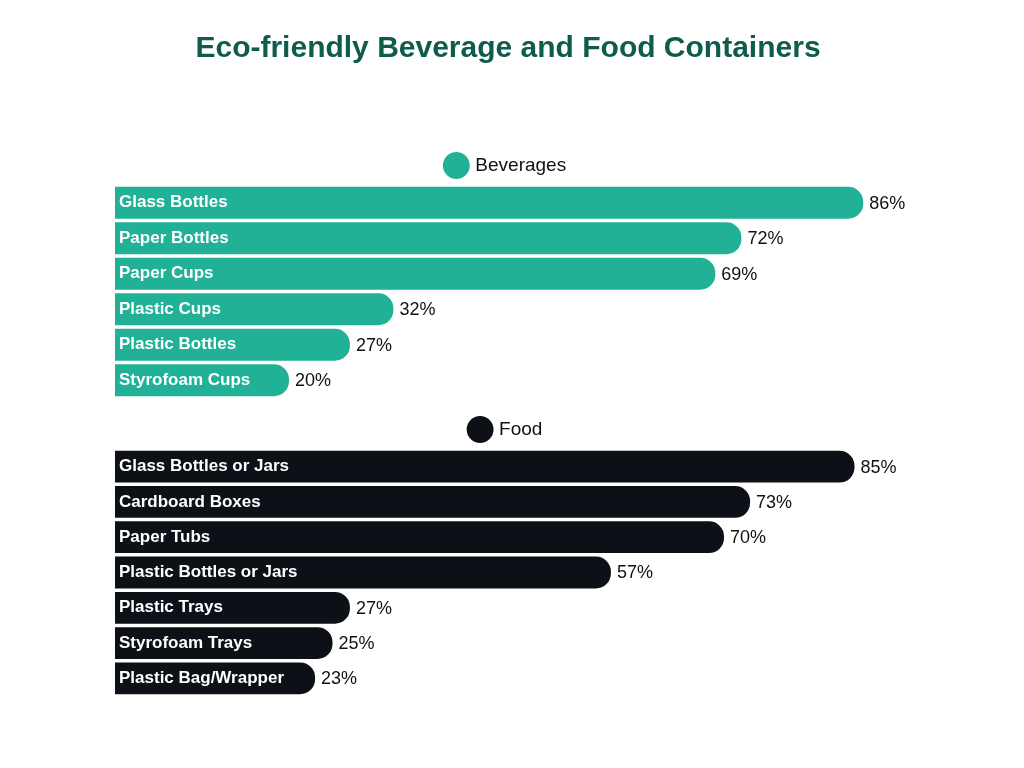 This screenshot has width=1024, height=768. Describe the element at coordinates (185, 379) in the screenshot. I see `category-label: Styrofoam Cups` at that location.